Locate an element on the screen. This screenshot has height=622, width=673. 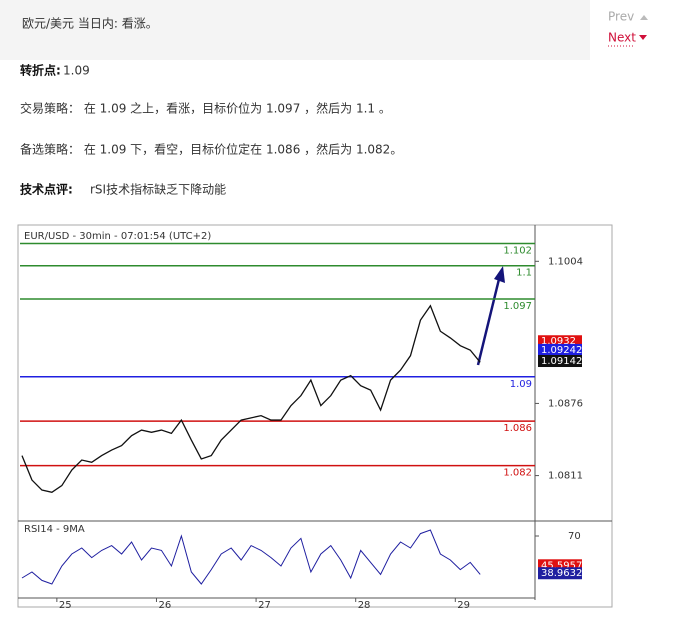
rsi-y-tick-label: 70 is located at coordinates (574, 536).